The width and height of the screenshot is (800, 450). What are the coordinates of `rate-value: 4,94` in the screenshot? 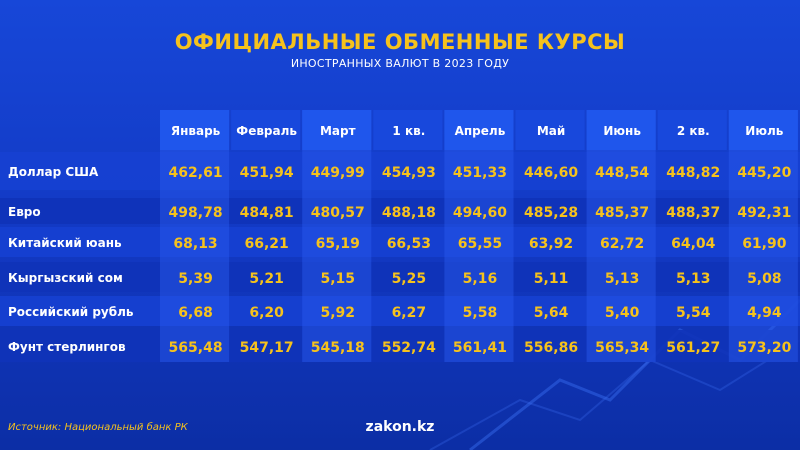 It's located at (764, 313).